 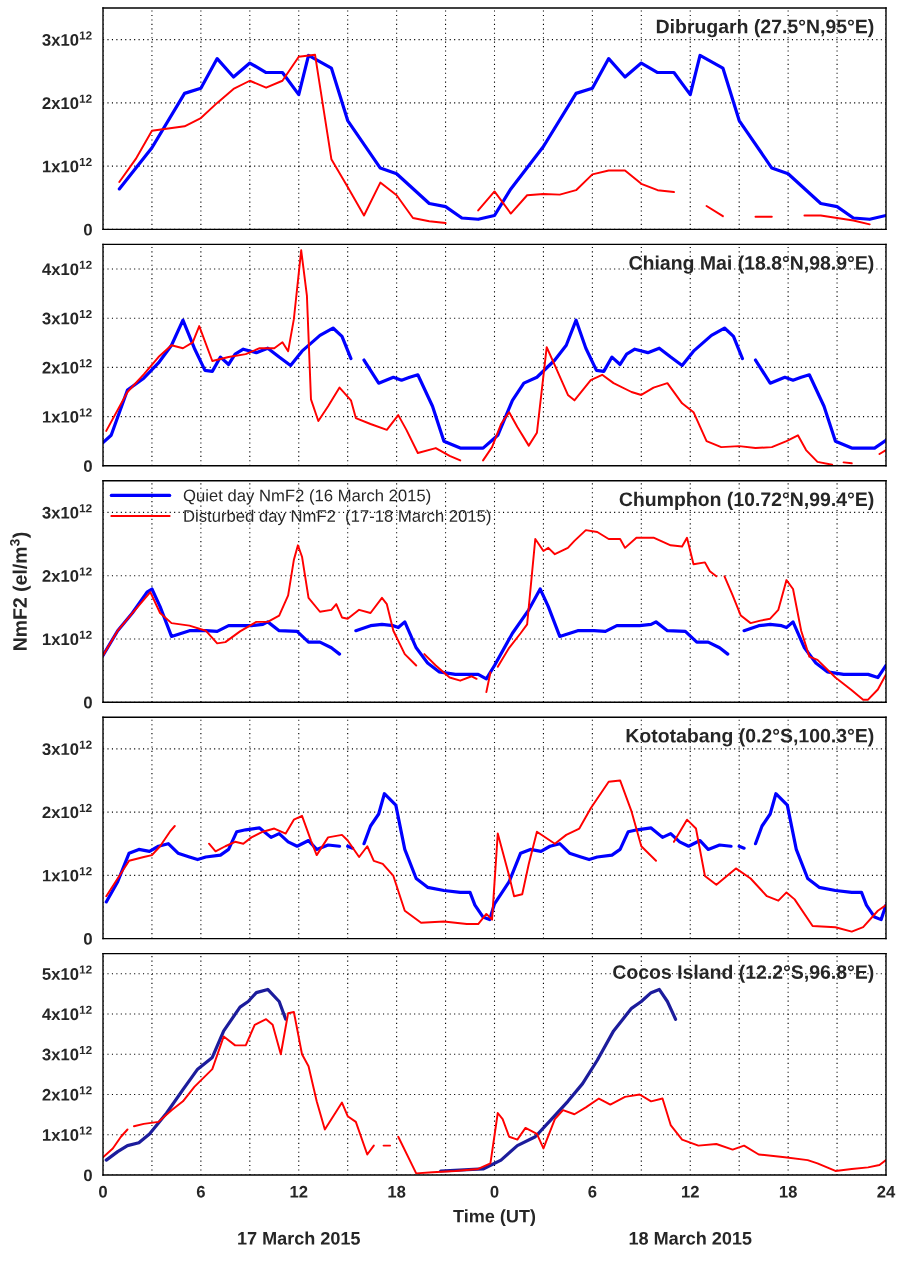 I want to click on text: Chumphon (10.72°N,99.4°E), so click(x=746, y=500).